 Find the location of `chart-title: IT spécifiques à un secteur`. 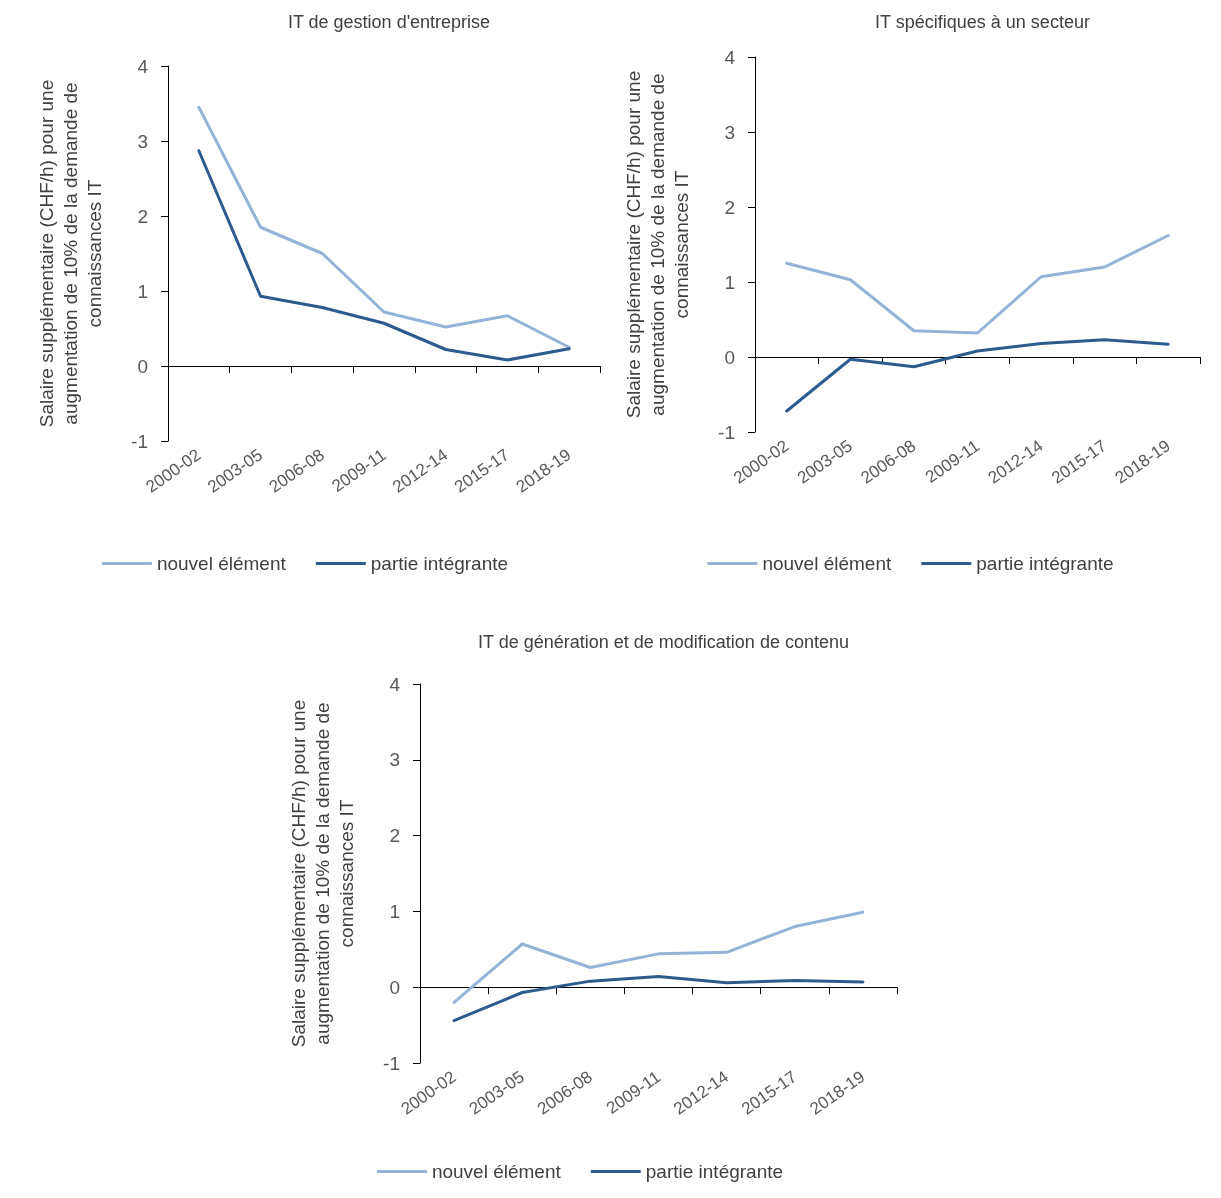

chart-title: IT spécifiques à un secteur is located at coordinates (982, 22).